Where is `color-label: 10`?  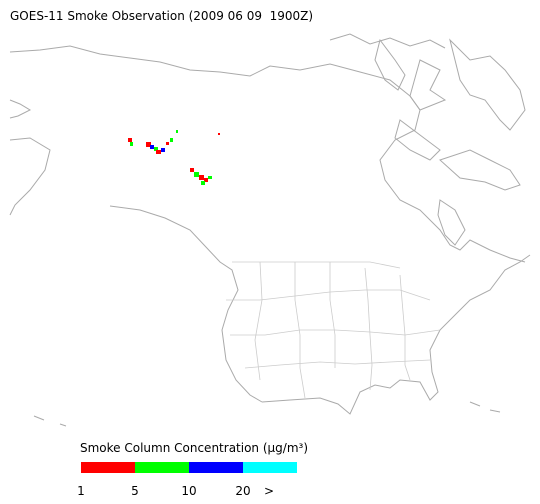
color-label: 10 is located at coordinates (188, 491).